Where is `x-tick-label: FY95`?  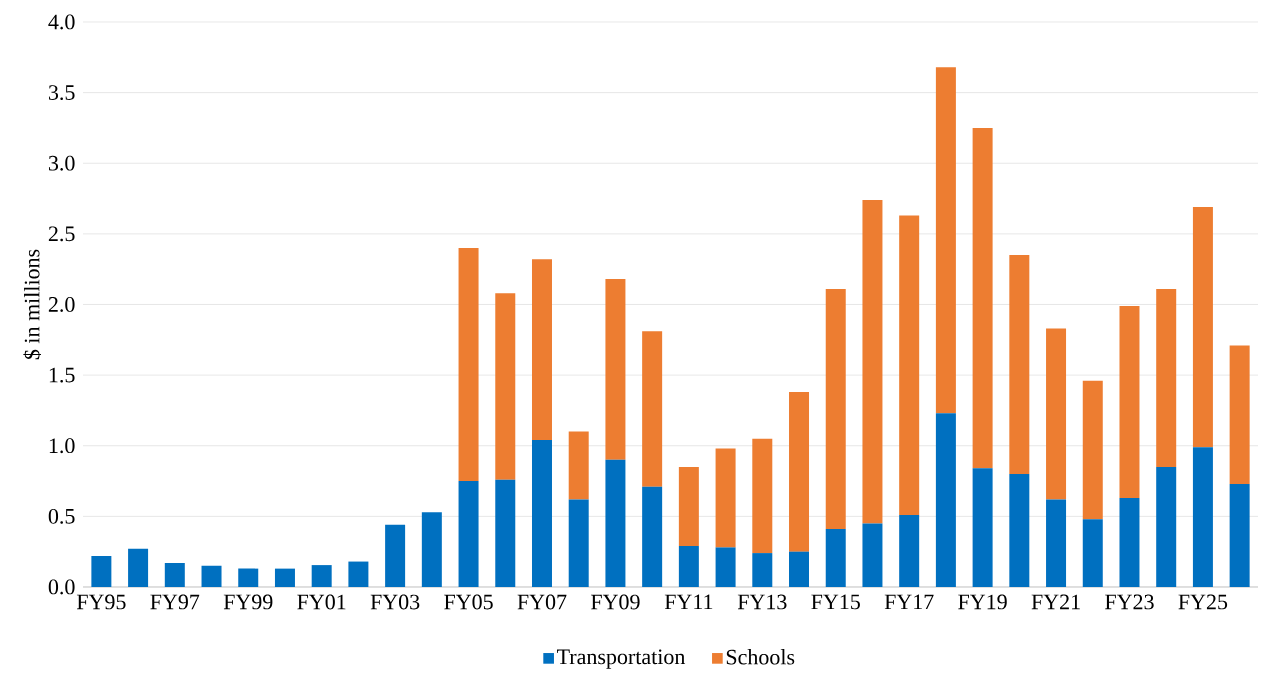 x-tick-label: FY95 is located at coordinates (101, 602).